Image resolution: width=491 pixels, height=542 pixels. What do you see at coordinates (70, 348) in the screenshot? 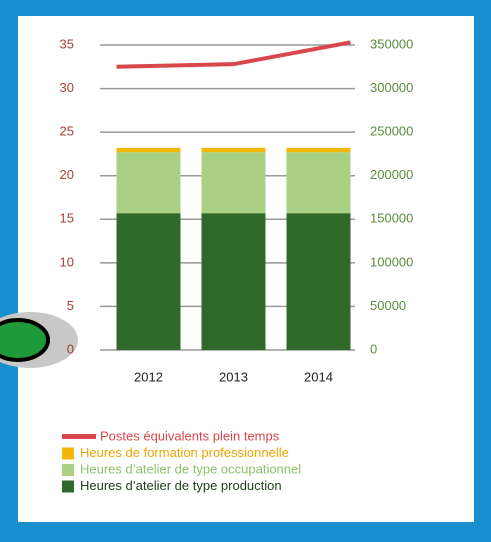
I see `y-tick-label: 0` at bounding box center [70, 348].